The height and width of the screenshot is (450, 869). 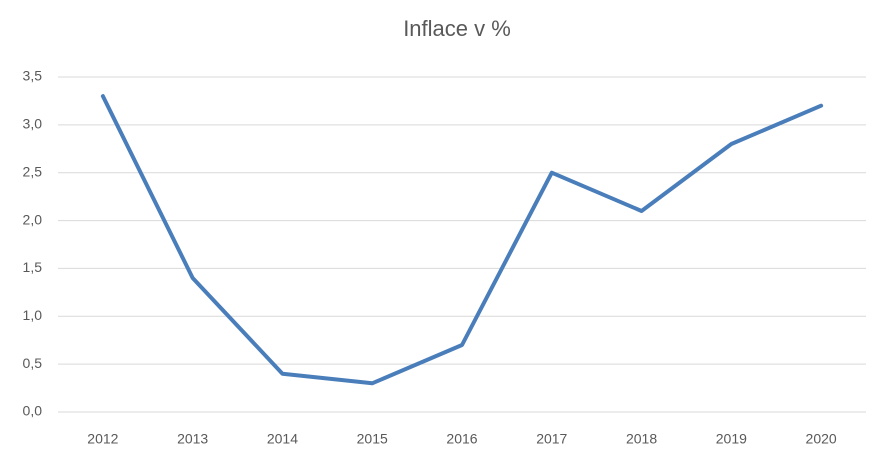 I want to click on x-tick-label: 2017, so click(x=551, y=439).